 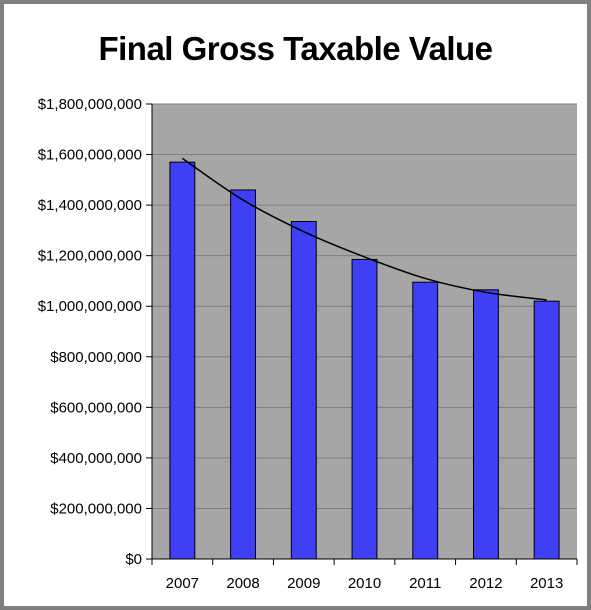 What do you see at coordinates (90, 256) in the screenshot?
I see `y-tick-label: $1,200,000,000` at bounding box center [90, 256].